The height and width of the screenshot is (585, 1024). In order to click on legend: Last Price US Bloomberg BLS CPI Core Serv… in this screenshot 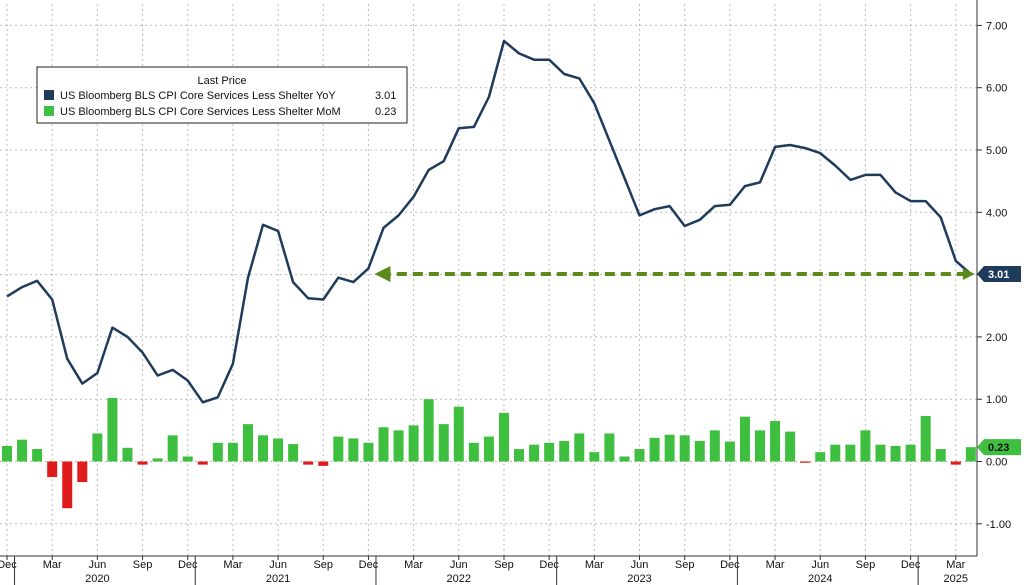, I will do `click(222, 95)`.